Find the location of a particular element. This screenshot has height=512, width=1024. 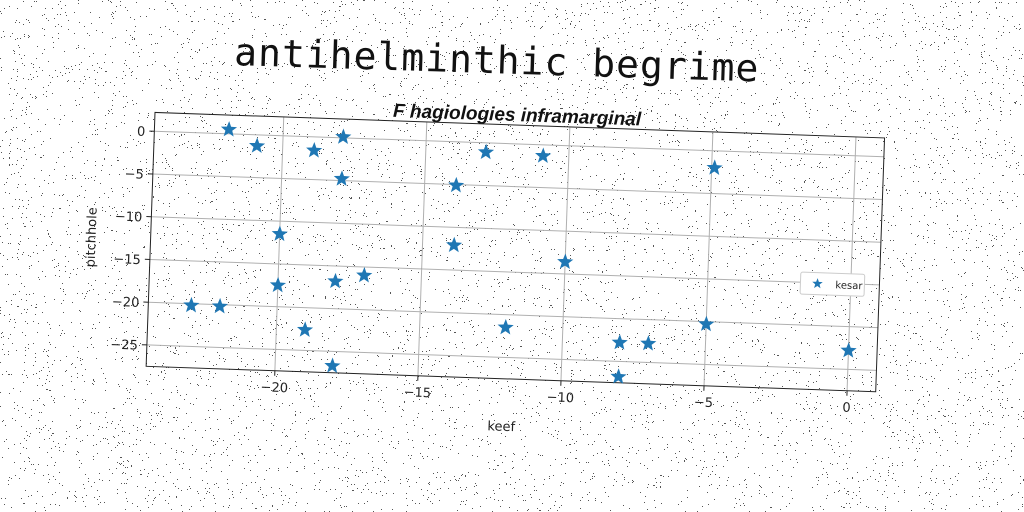

legend-star-icon is located at coordinates (817, 283).